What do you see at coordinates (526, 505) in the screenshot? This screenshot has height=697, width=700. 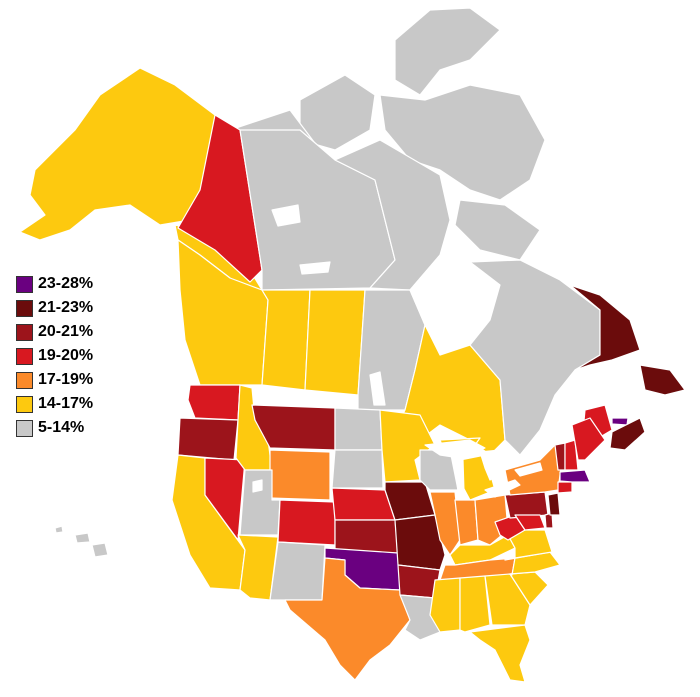 I see `region-pennsylvania` at bounding box center [526, 505].